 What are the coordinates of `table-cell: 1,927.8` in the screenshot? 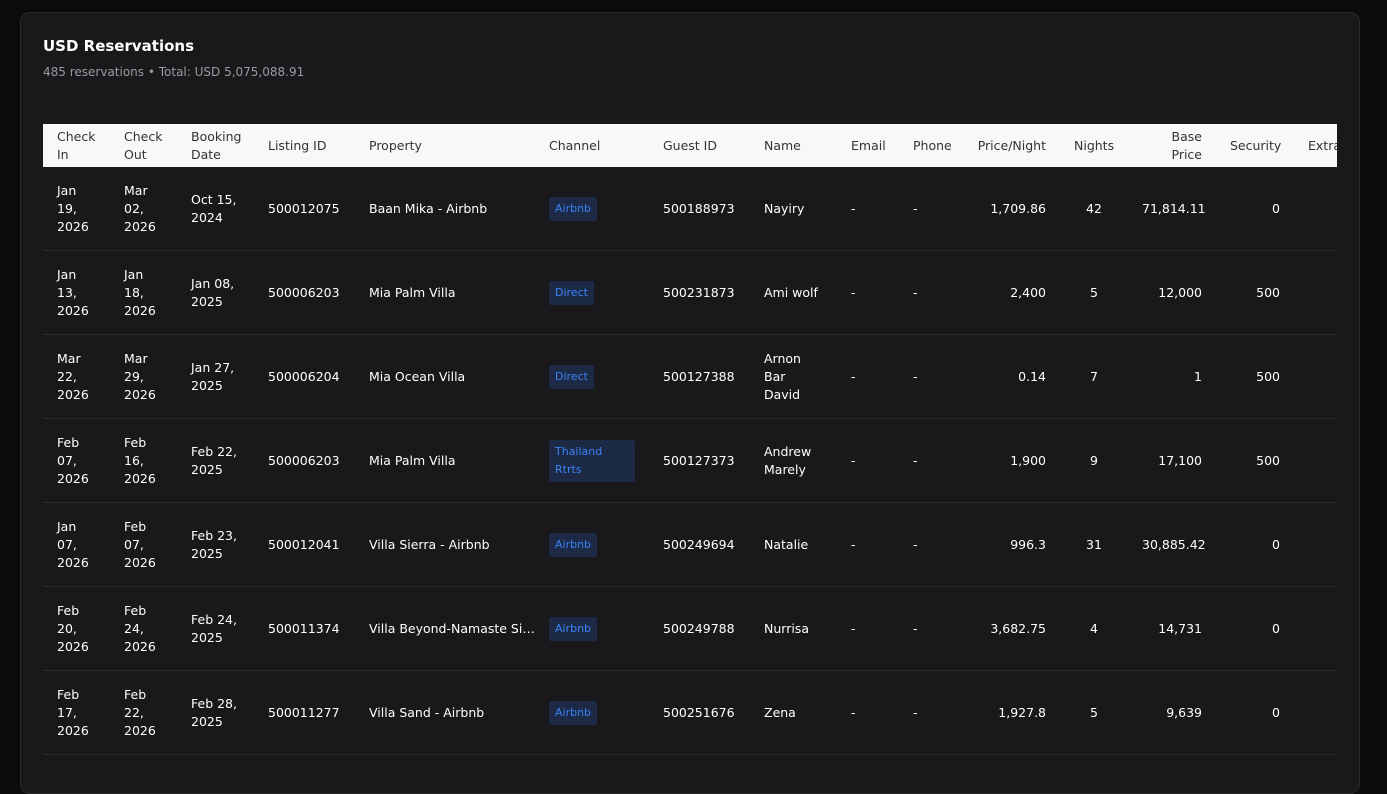 It's located at (1011, 712).